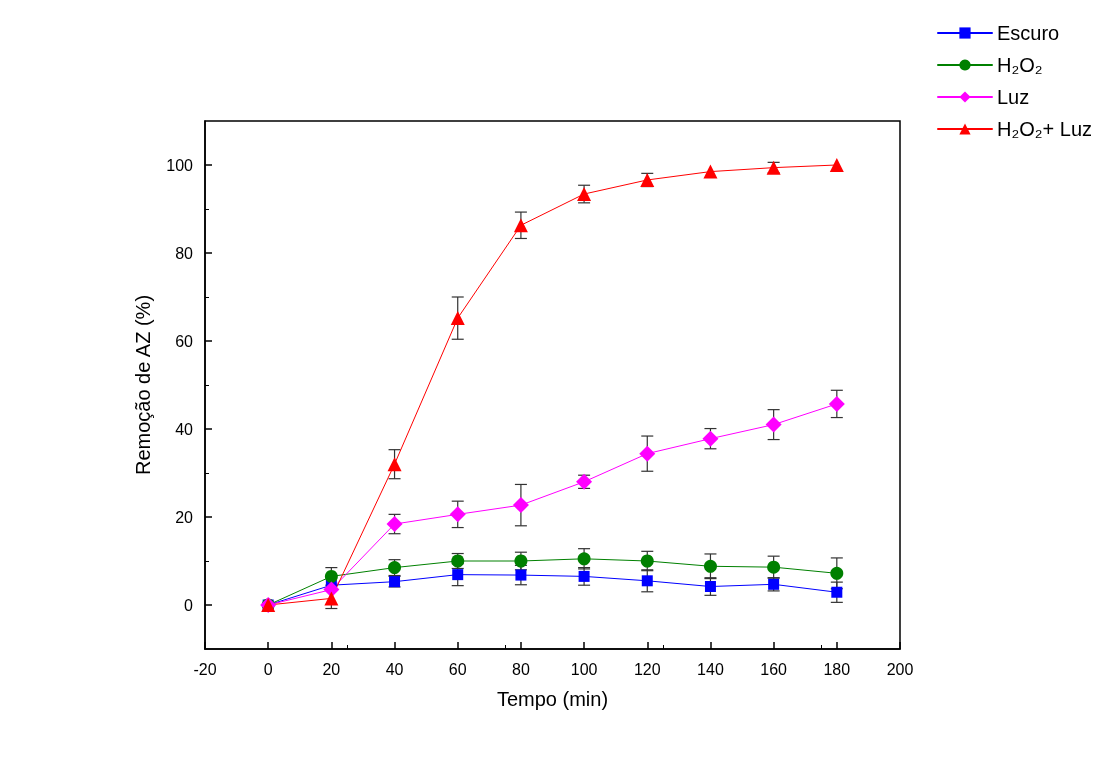 This screenshot has height=767, width=1102. What do you see at coordinates (837, 669) in the screenshot?
I see `x-tick-label: 180` at bounding box center [837, 669].